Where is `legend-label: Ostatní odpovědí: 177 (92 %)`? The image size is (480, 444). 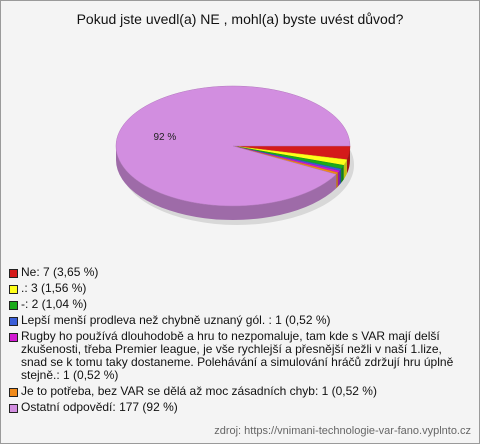
legend-label: Ostatní odpovědí: 177 (92 %) is located at coordinates (99, 407).